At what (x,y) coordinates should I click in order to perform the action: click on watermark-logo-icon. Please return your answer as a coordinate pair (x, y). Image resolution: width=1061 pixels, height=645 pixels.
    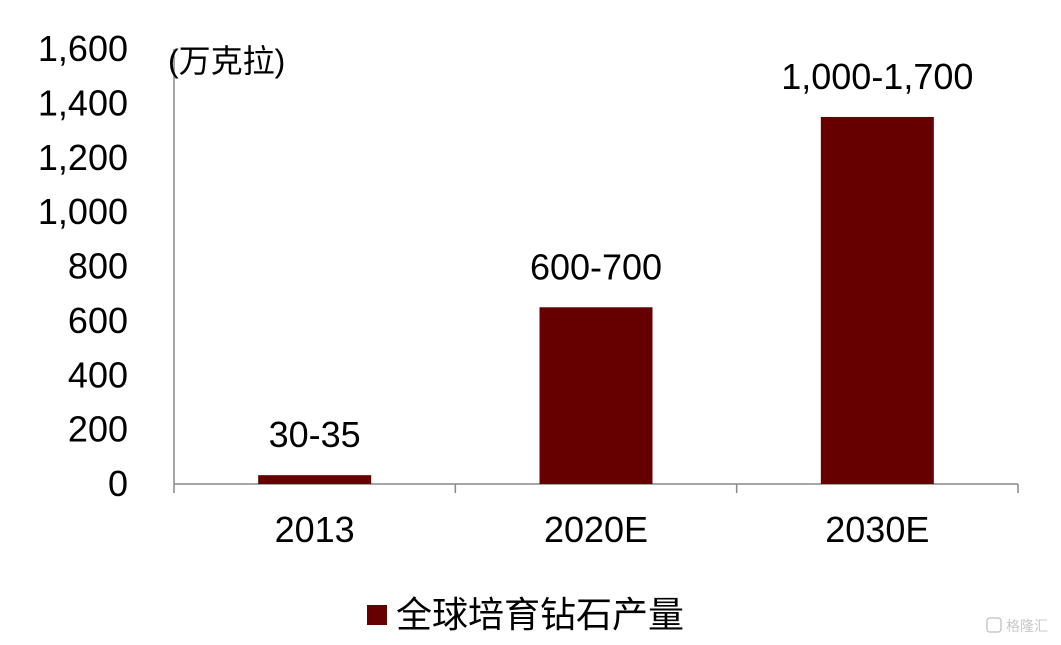
    Looking at the image, I should click on (994, 625).